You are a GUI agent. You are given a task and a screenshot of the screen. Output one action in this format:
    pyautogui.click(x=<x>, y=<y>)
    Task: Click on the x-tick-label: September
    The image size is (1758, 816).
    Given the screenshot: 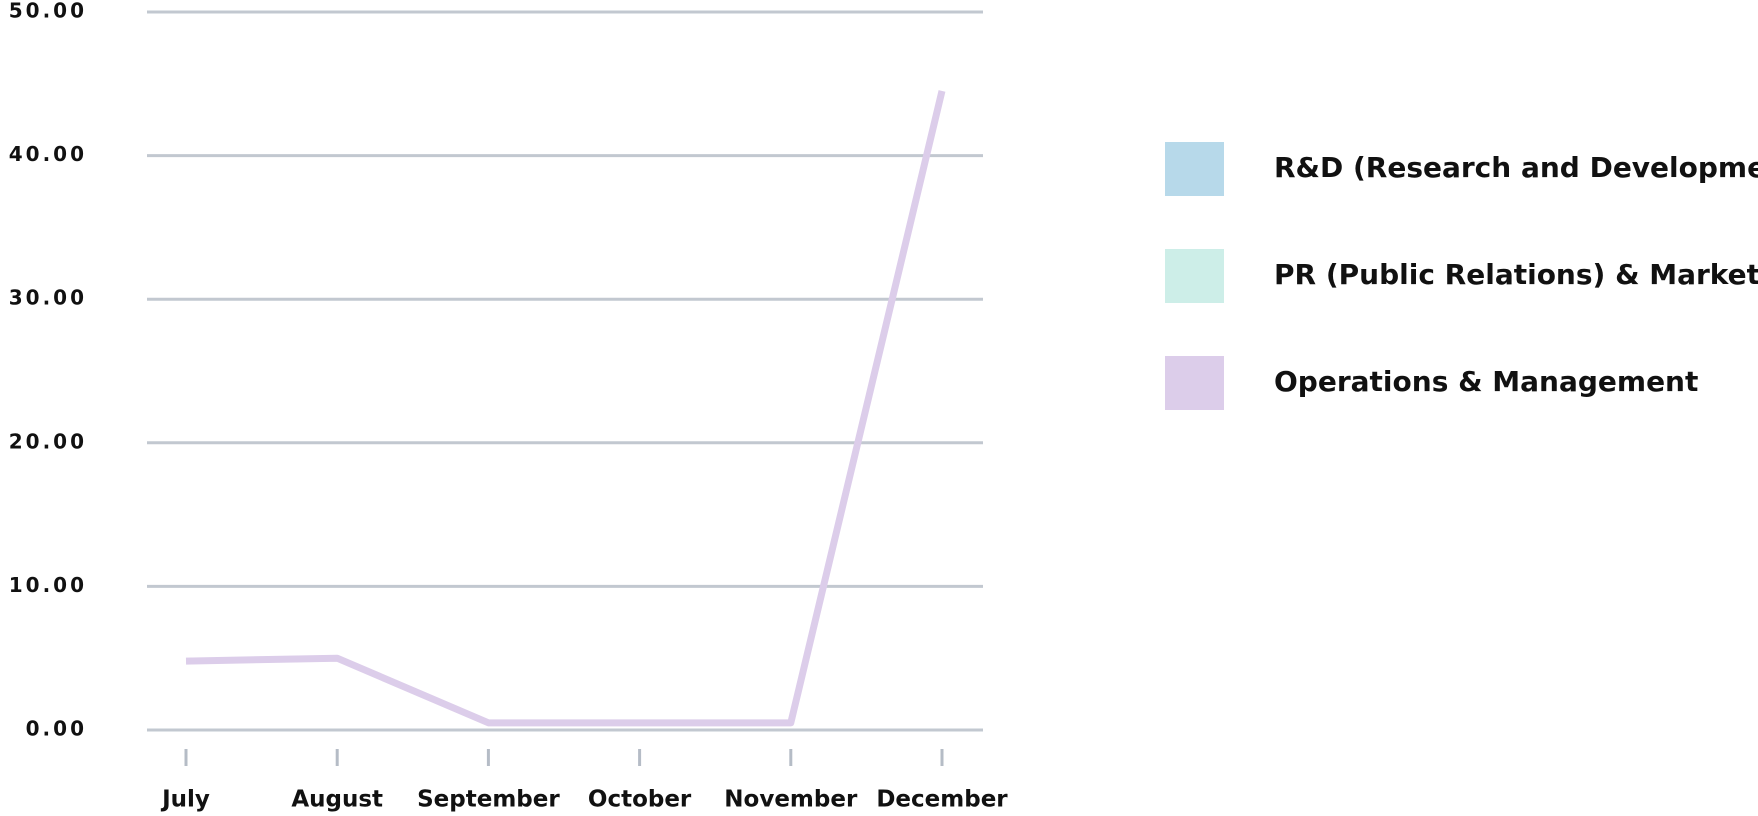 What is the action you would take?
    pyautogui.click(x=488, y=800)
    